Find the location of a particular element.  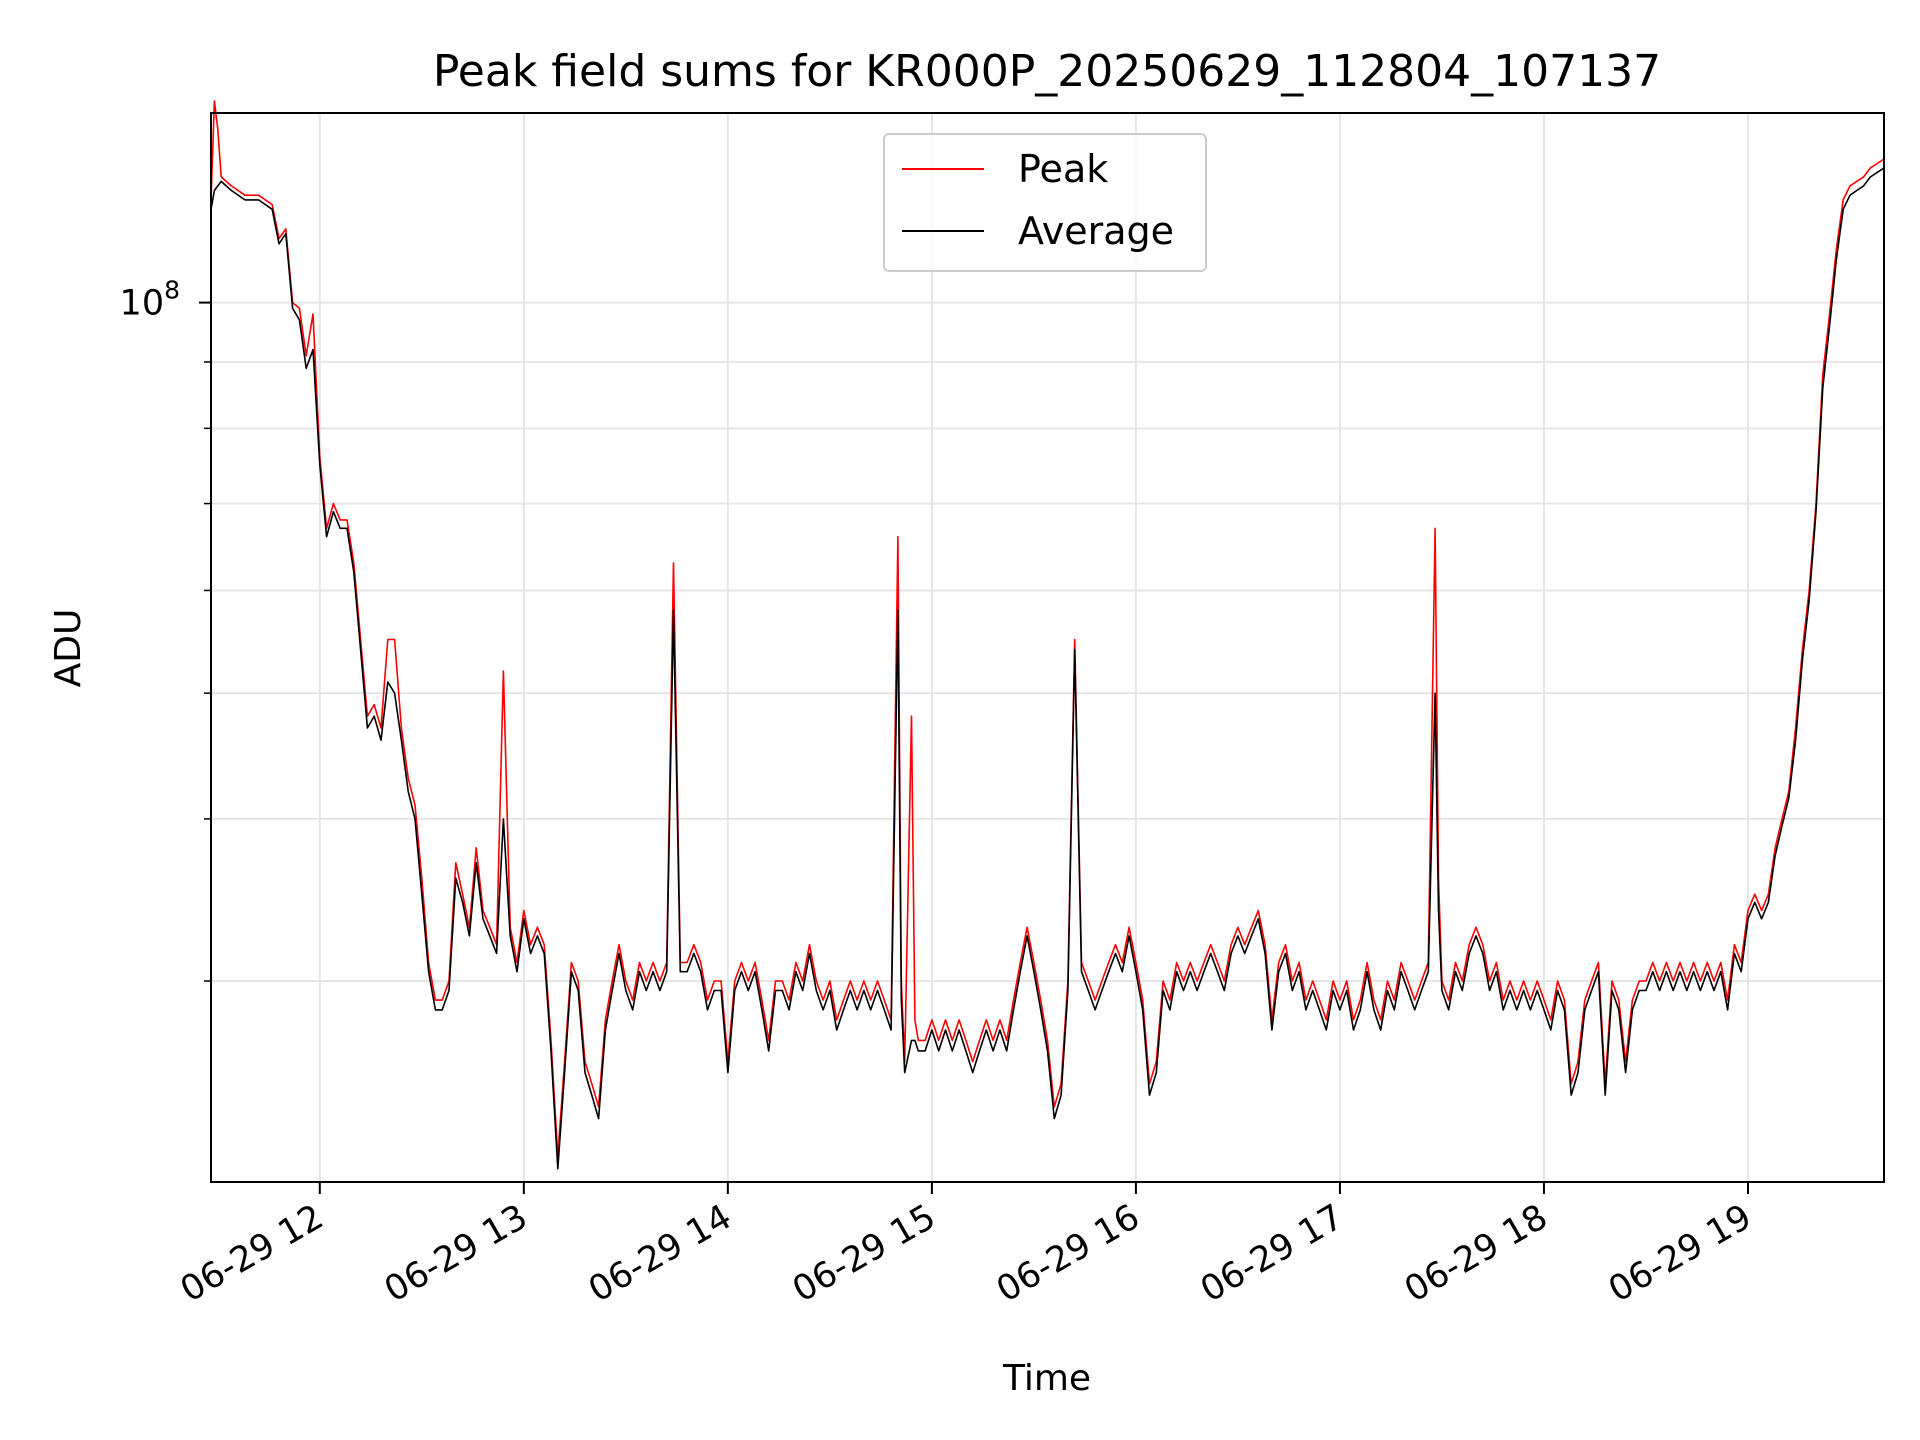

legend-label-peak: Peak is located at coordinates (1063, 169).